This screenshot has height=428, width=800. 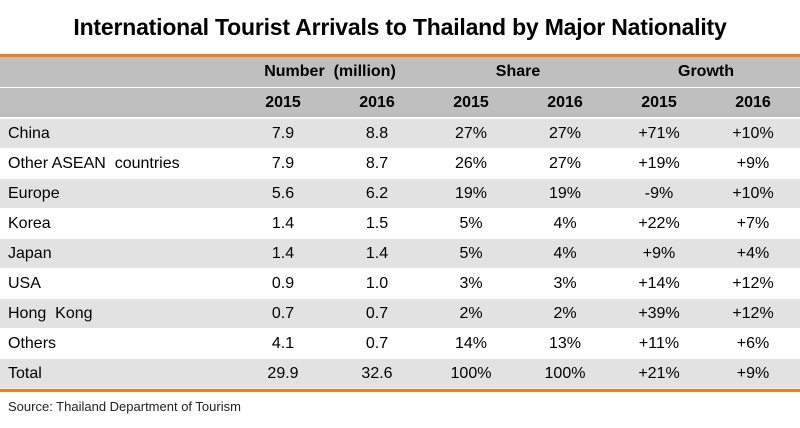 I want to click on table-row: USA 0.9 1.0 3% 3% +14% +12%, so click(x=400, y=283).